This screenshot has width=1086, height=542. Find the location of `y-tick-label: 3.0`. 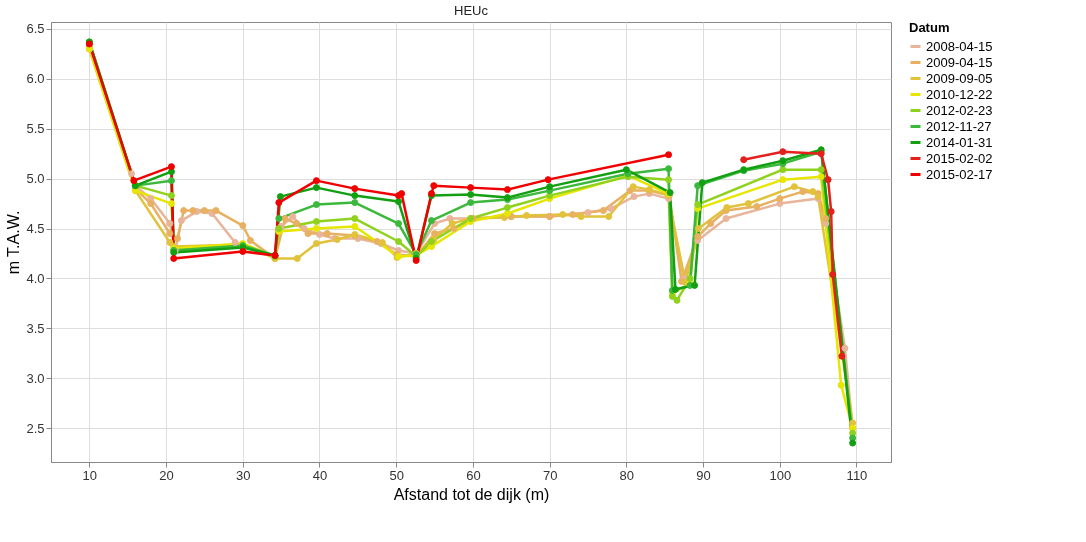

y-tick-label: 3.0 is located at coordinates (35, 378).